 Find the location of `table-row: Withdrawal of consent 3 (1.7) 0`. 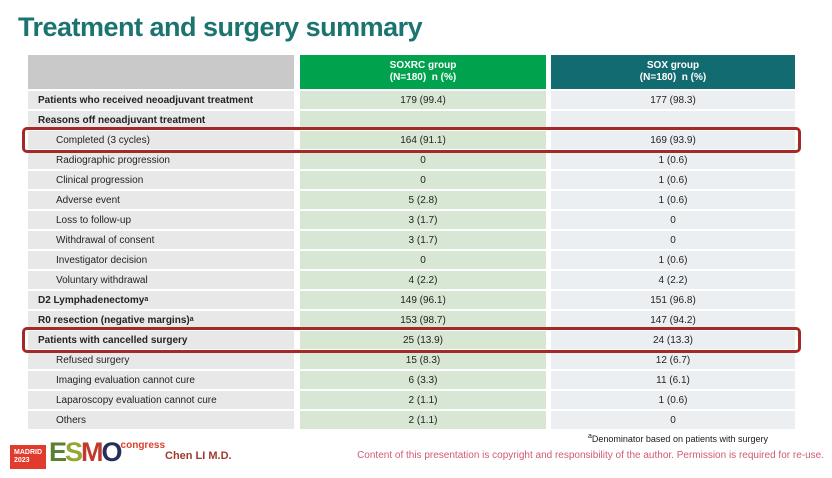

table-row: Withdrawal of consent 3 (1.7) 0 is located at coordinates (411, 240).